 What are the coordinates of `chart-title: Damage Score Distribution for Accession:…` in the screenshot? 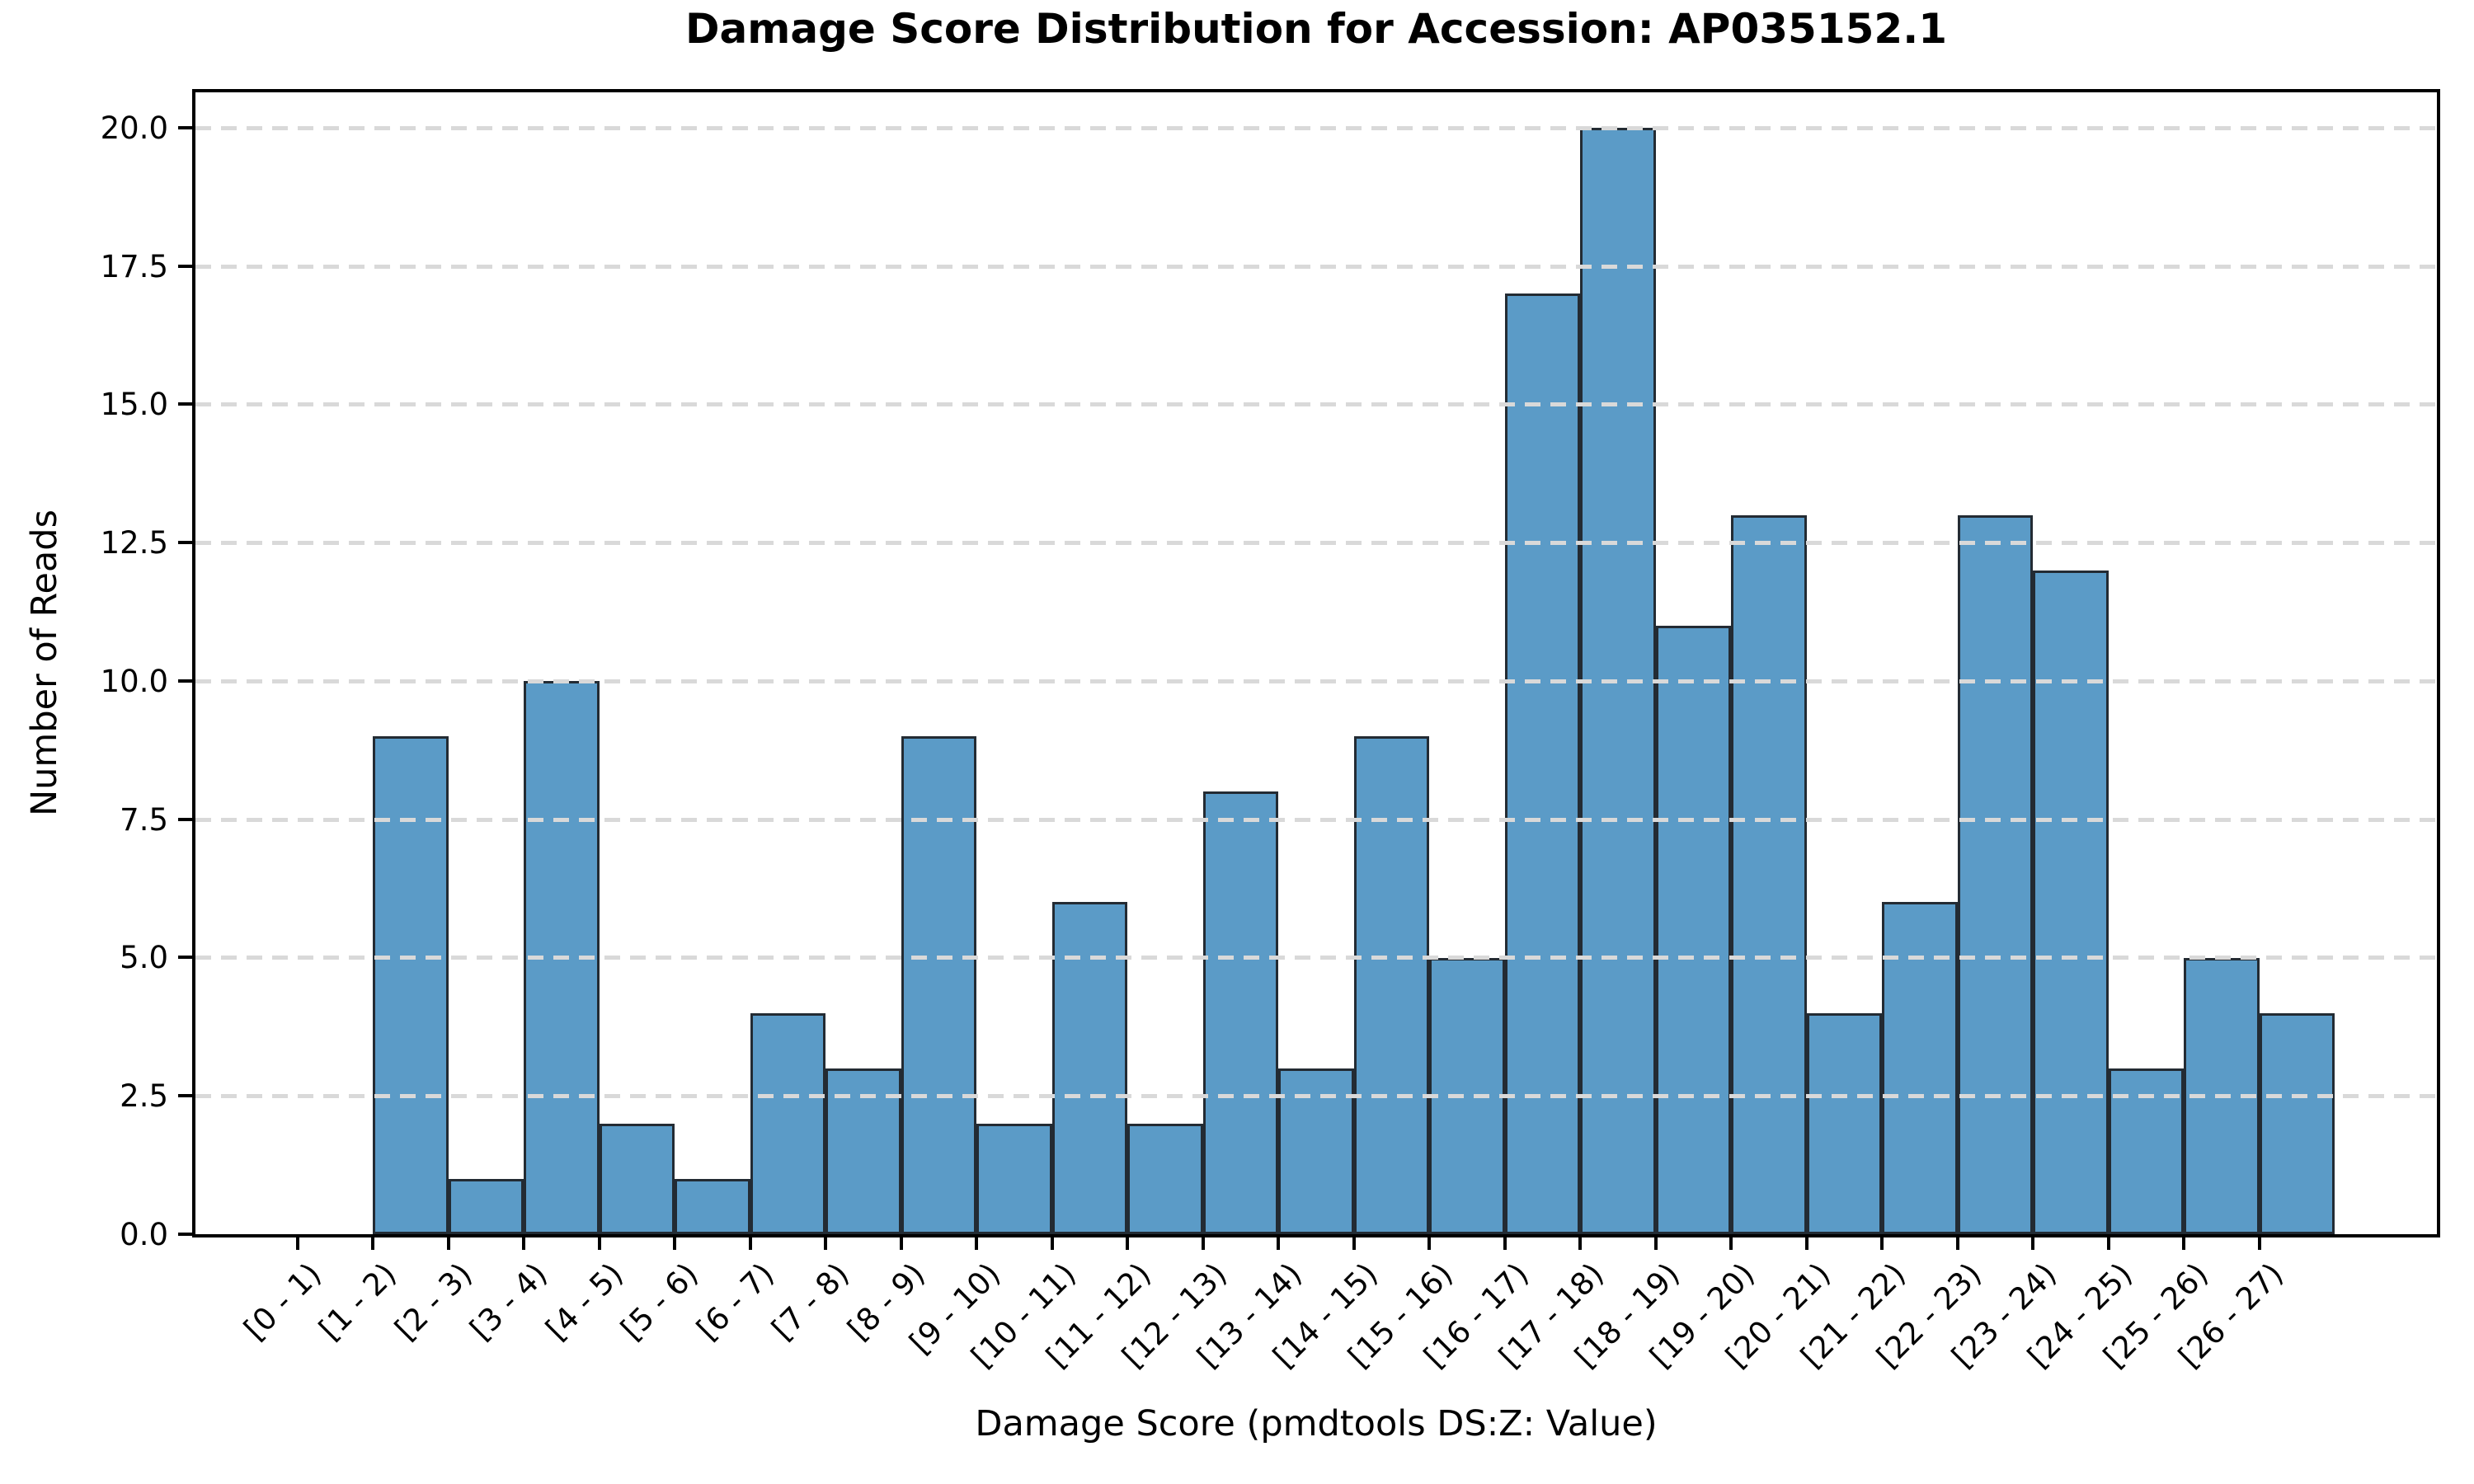 It's located at (1316, 29).